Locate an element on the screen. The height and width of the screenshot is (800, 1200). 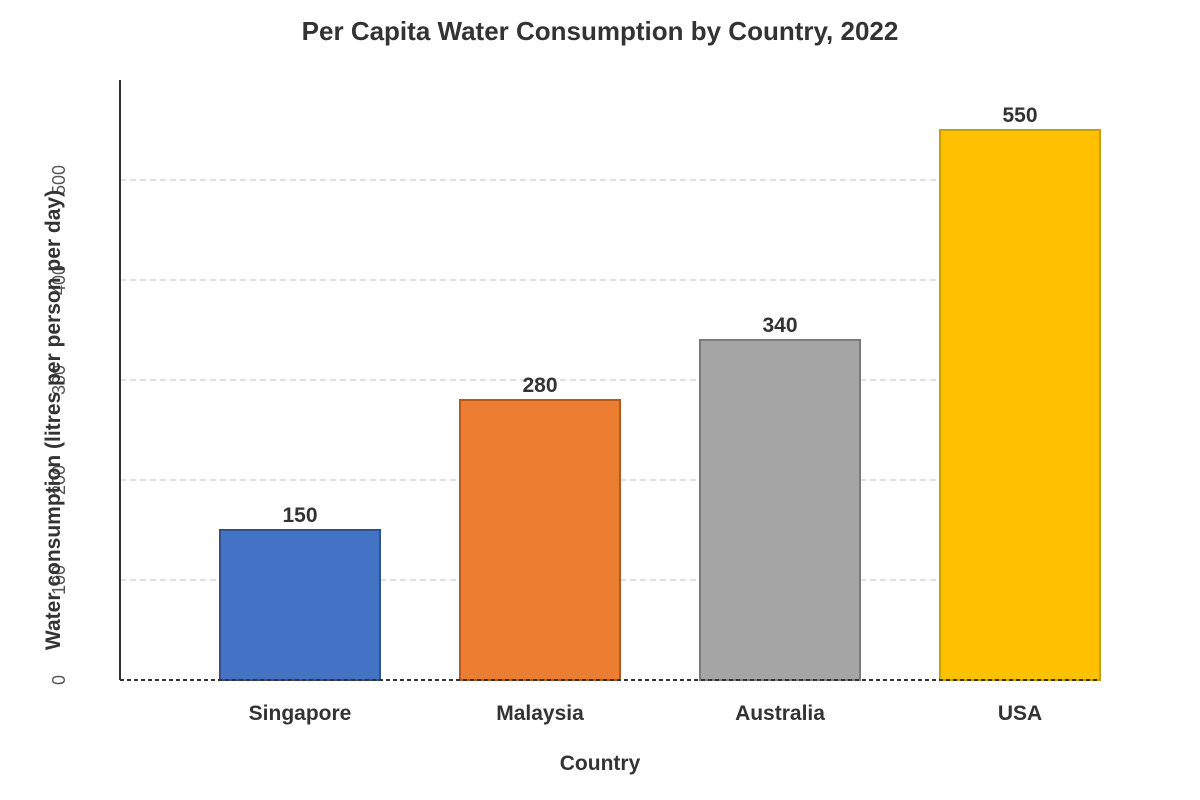
data-label-malaysia: 280 is located at coordinates (539, 385).